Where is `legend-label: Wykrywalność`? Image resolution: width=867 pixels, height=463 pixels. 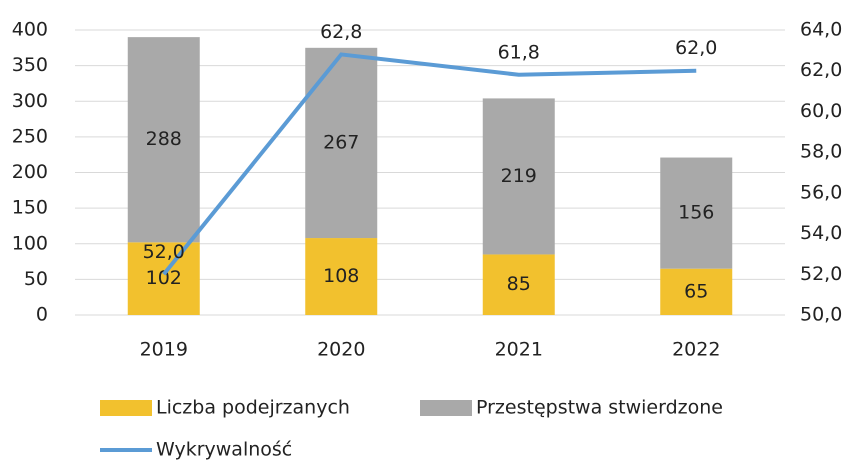
legend-label: Wykrywalność is located at coordinates (224, 450).